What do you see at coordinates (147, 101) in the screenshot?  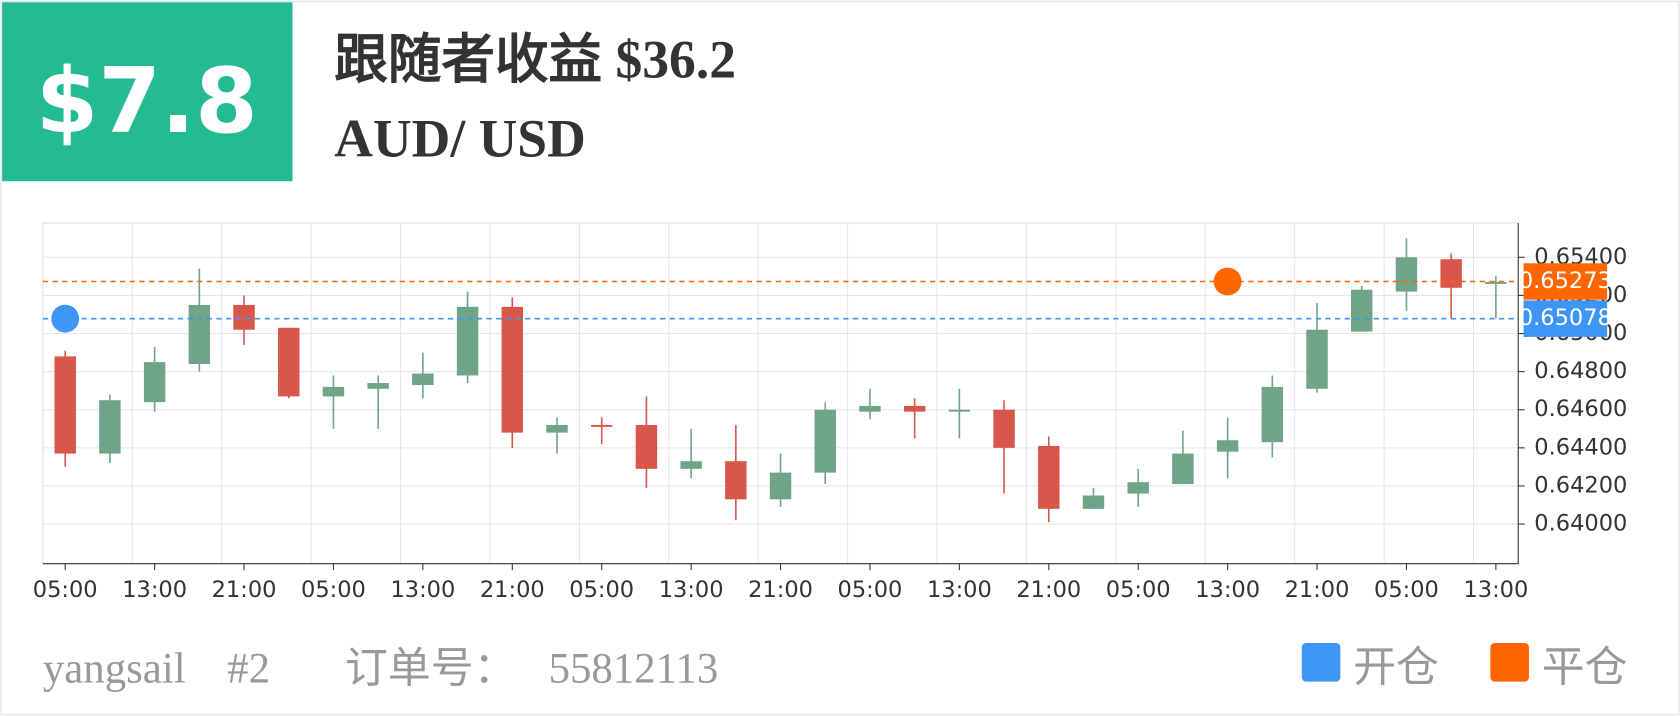 I see `profit: $7.8` at bounding box center [147, 101].